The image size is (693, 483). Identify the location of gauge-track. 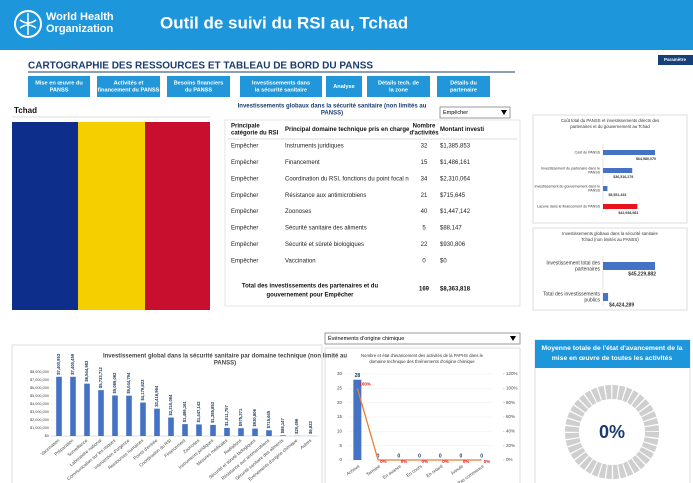
(612, 432).